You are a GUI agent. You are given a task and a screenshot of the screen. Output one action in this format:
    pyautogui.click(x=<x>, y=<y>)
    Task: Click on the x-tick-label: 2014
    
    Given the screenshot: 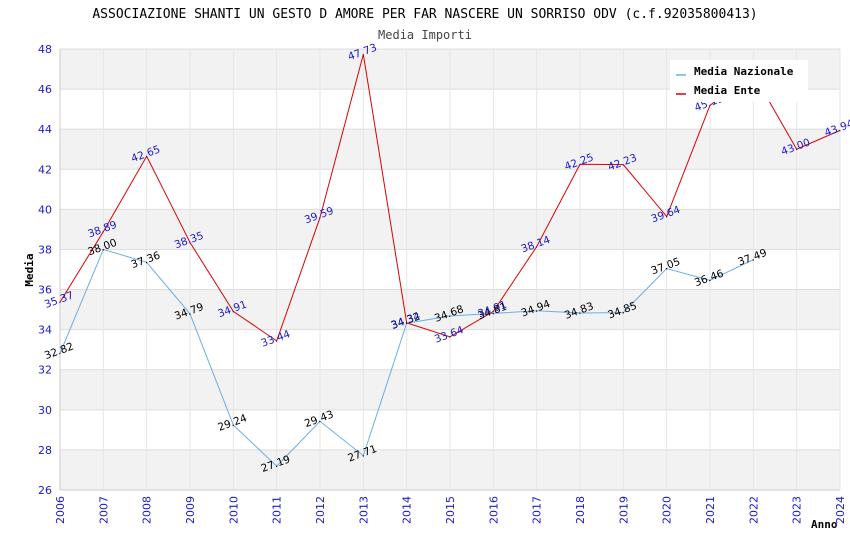 What is the action you would take?
    pyautogui.click(x=407, y=510)
    